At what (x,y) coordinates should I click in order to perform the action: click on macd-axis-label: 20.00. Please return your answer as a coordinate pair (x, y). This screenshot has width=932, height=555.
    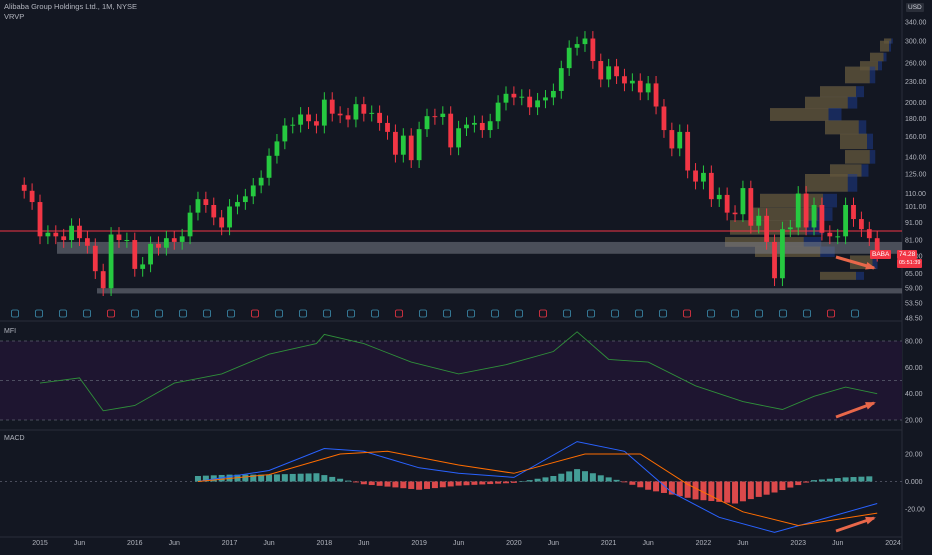
    Looking at the image, I should click on (914, 455).